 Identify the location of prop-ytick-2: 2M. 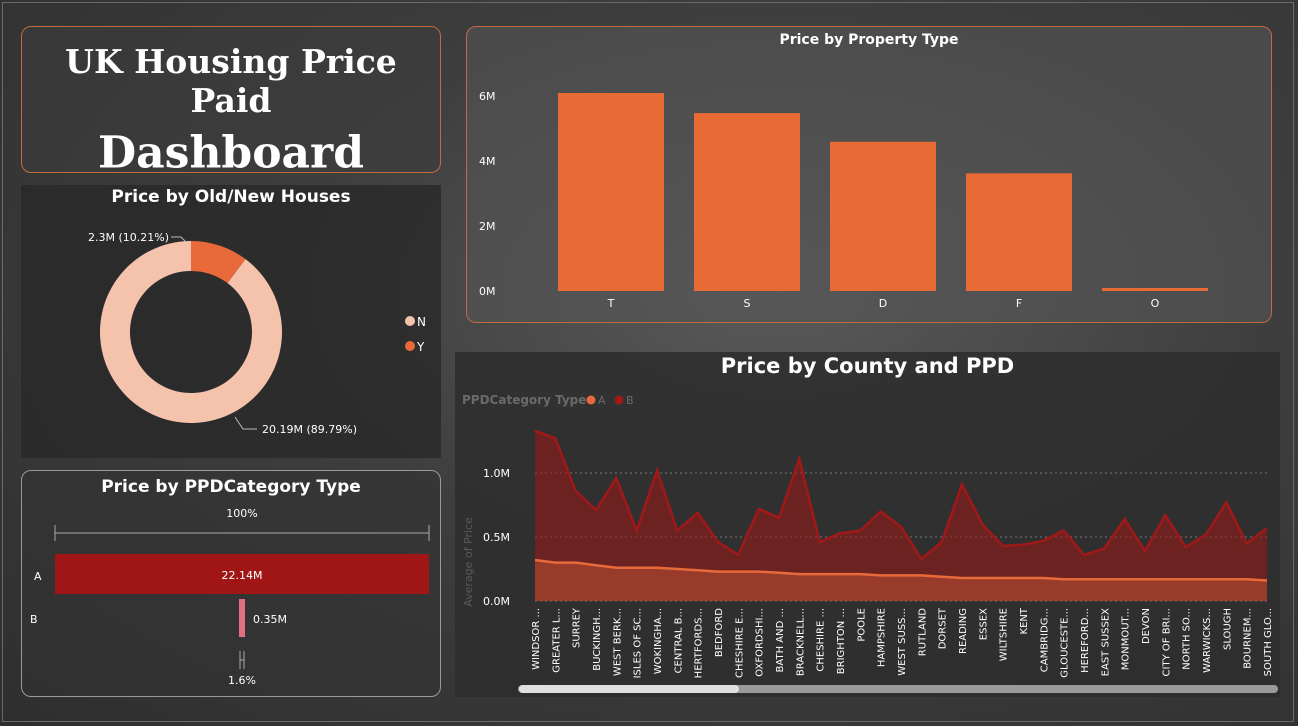
(487, 226).